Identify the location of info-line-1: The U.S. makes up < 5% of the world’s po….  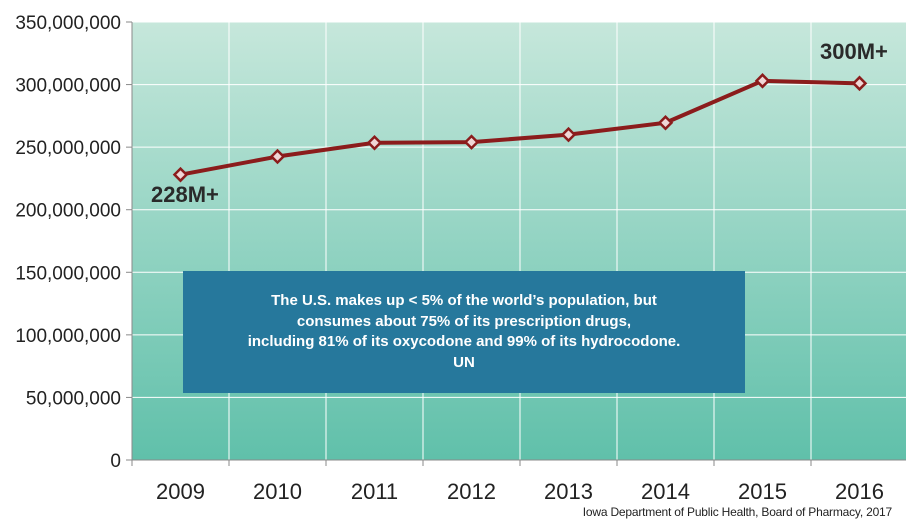
(464, 300).